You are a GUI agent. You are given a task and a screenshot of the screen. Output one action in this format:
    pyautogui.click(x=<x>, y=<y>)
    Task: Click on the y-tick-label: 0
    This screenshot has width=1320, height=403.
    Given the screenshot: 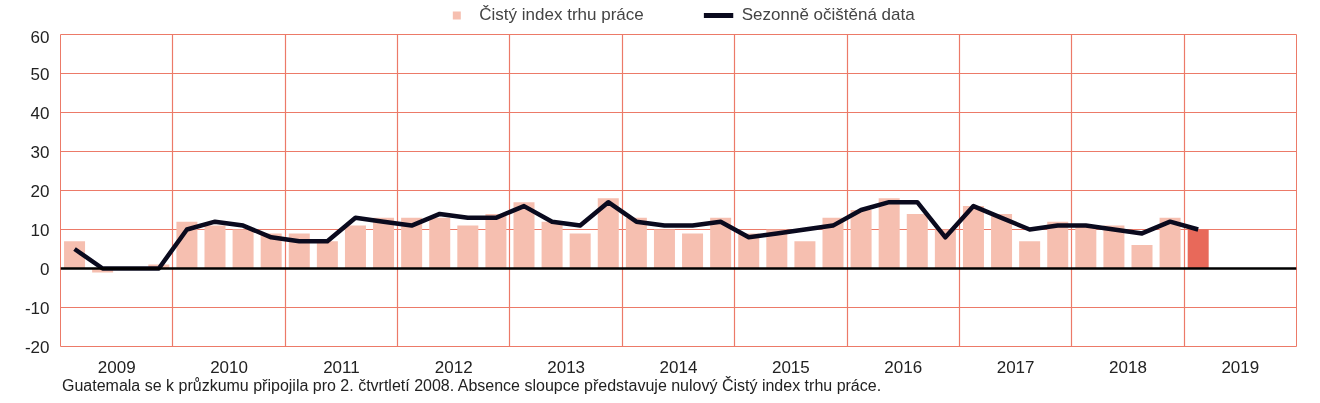 What is the action you would take?
    pyautogui.click(x=45, y=269)
    